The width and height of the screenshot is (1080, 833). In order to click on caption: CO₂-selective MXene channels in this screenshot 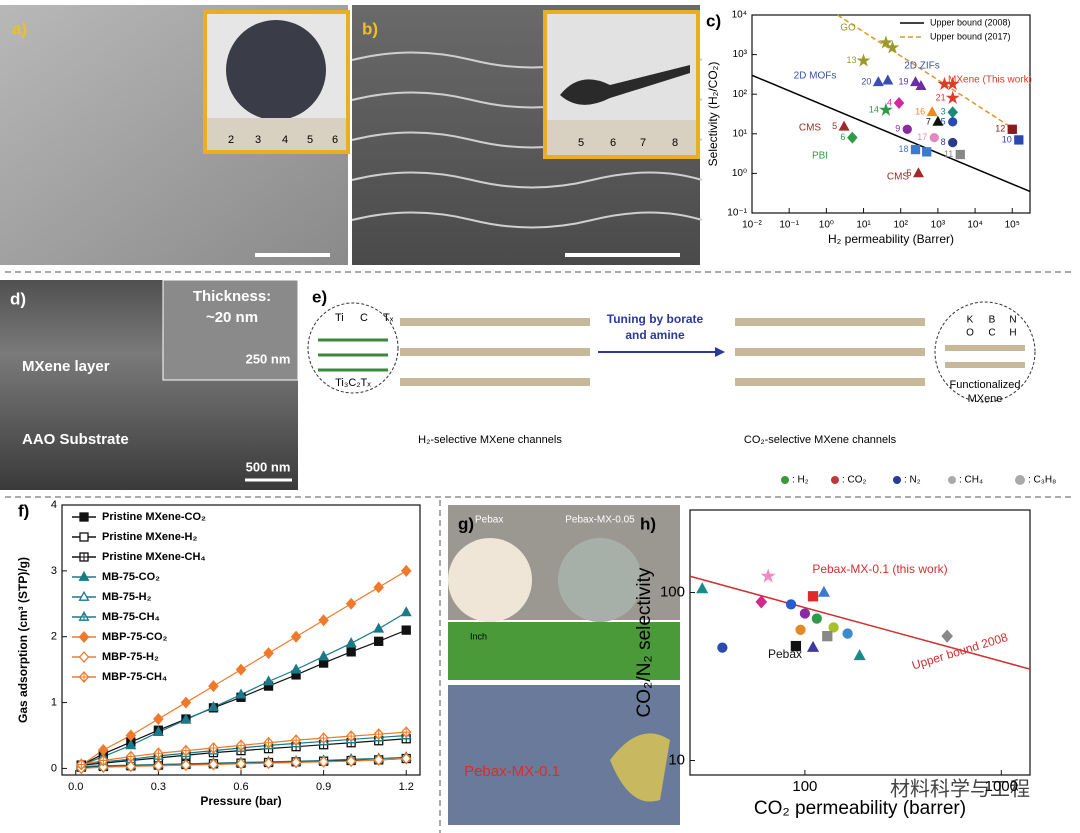, I will do `click(820, 440)`.